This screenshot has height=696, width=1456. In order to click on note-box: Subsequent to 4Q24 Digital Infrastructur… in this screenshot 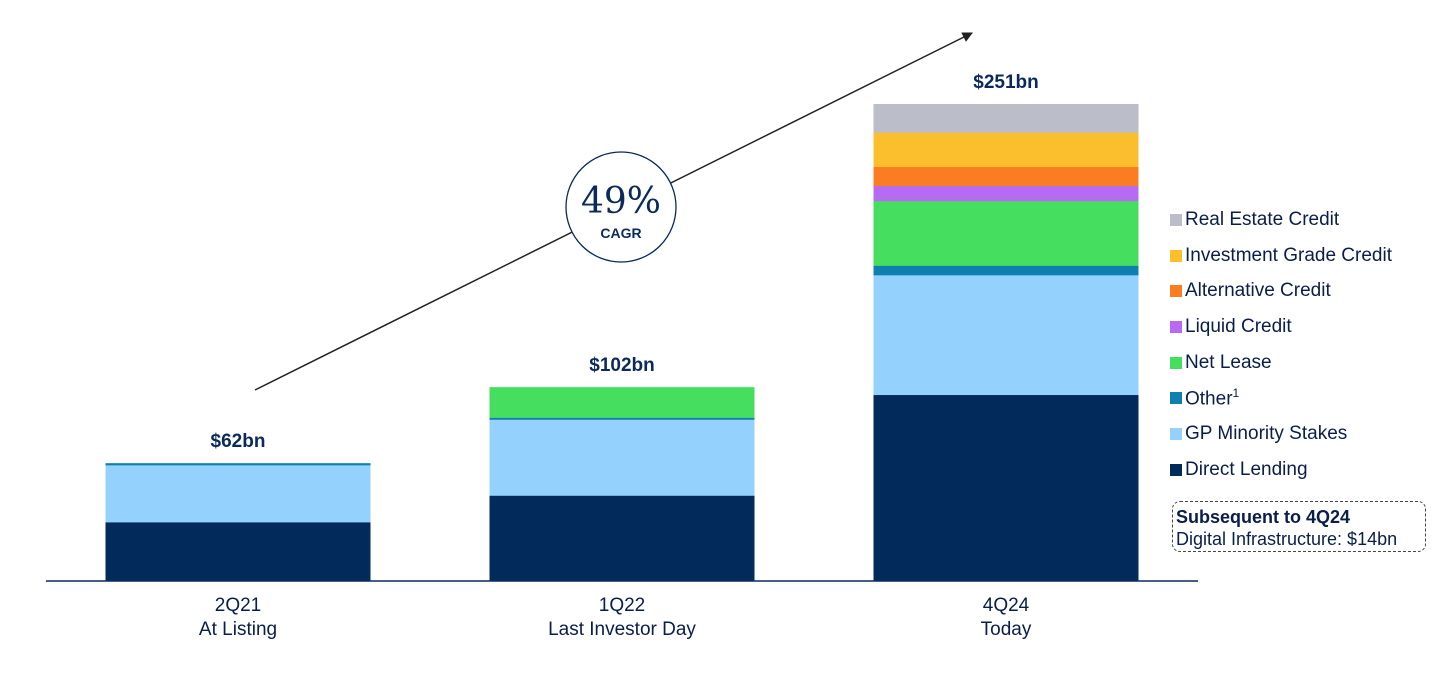, I will do `click(1299, 526)`.